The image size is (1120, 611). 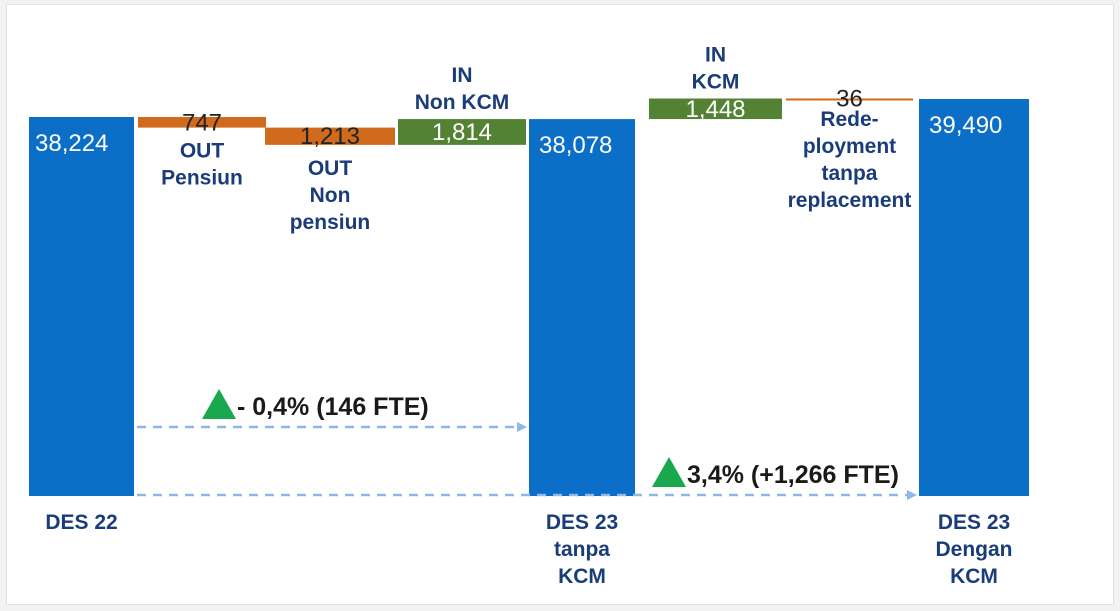 What do you see at coordinates (71, 143) in the screenshot?
I see `data-label-1: 38,224` at bounding box center [71, 143].